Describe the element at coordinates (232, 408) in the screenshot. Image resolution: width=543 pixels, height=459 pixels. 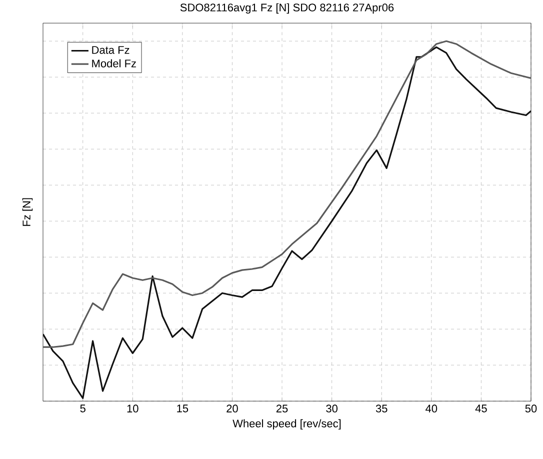
I see `x-tick-label: 20` at that location.